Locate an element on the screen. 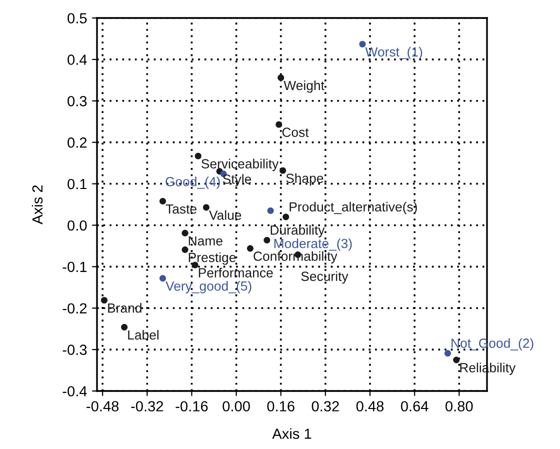 Image resolution: width=560 pixels, height=449 pixels. y-tick-label: 0.1 is located at coordinates (77, 184).